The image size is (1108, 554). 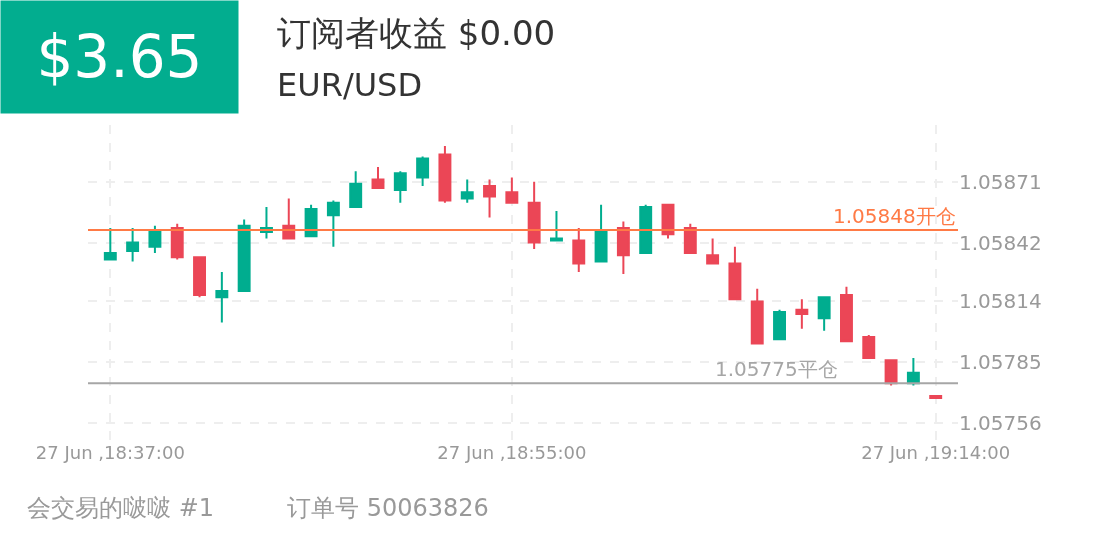 What do you see at coordinates (776, 369) in the screenshot?
I see `ref-line-label: 1.05775平仓` at bounding box center [776, 369].